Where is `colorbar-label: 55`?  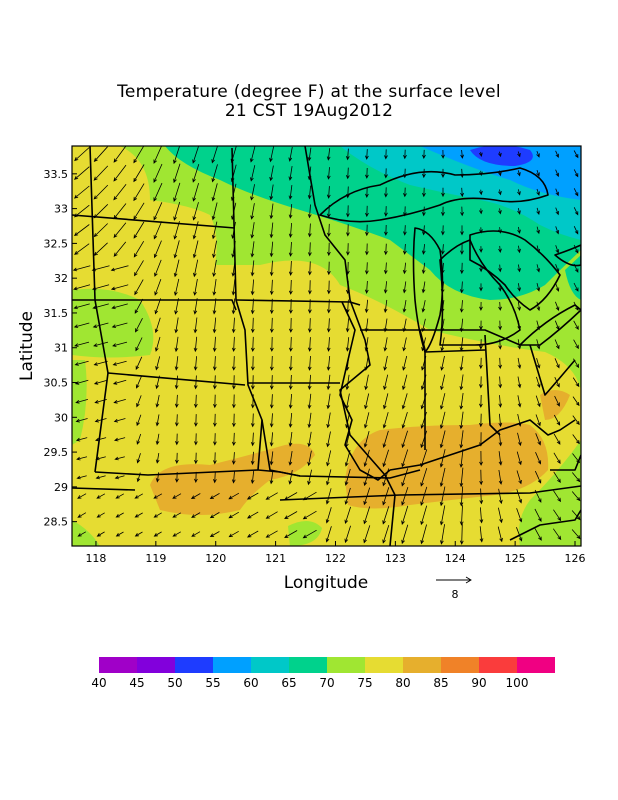 colorbar-label: 55 is located at coordinates (212, 683).